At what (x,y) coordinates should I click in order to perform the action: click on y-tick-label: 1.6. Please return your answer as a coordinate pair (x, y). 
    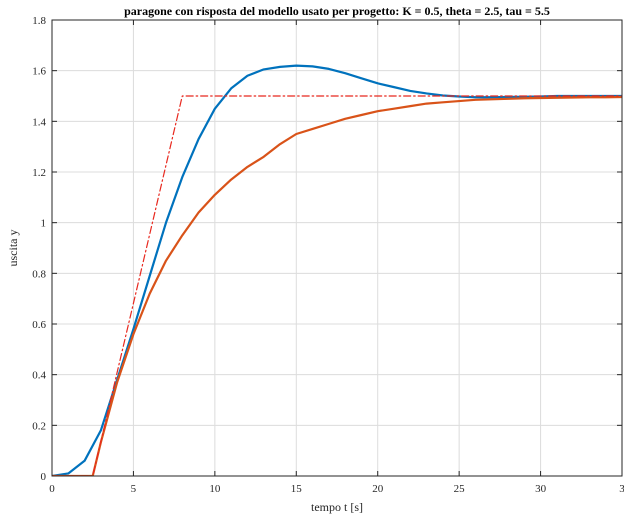
    Looking at the image, I should click on (39, 72).